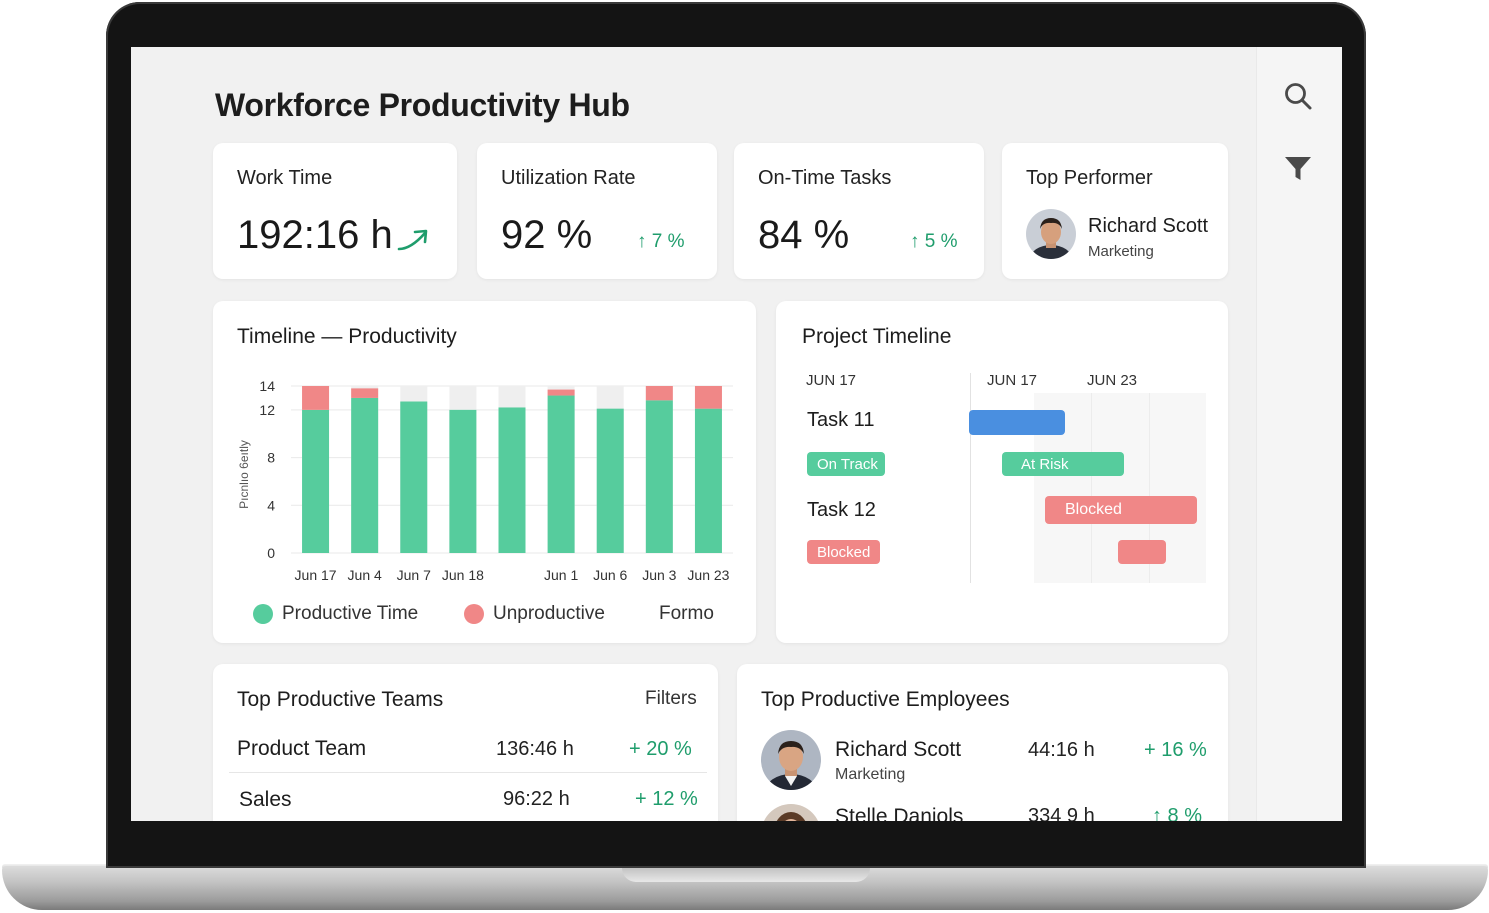 The height and width of the screenshot is (913, 1489). I want to click on status-badge-on-track: On Track, so click(846, 464).